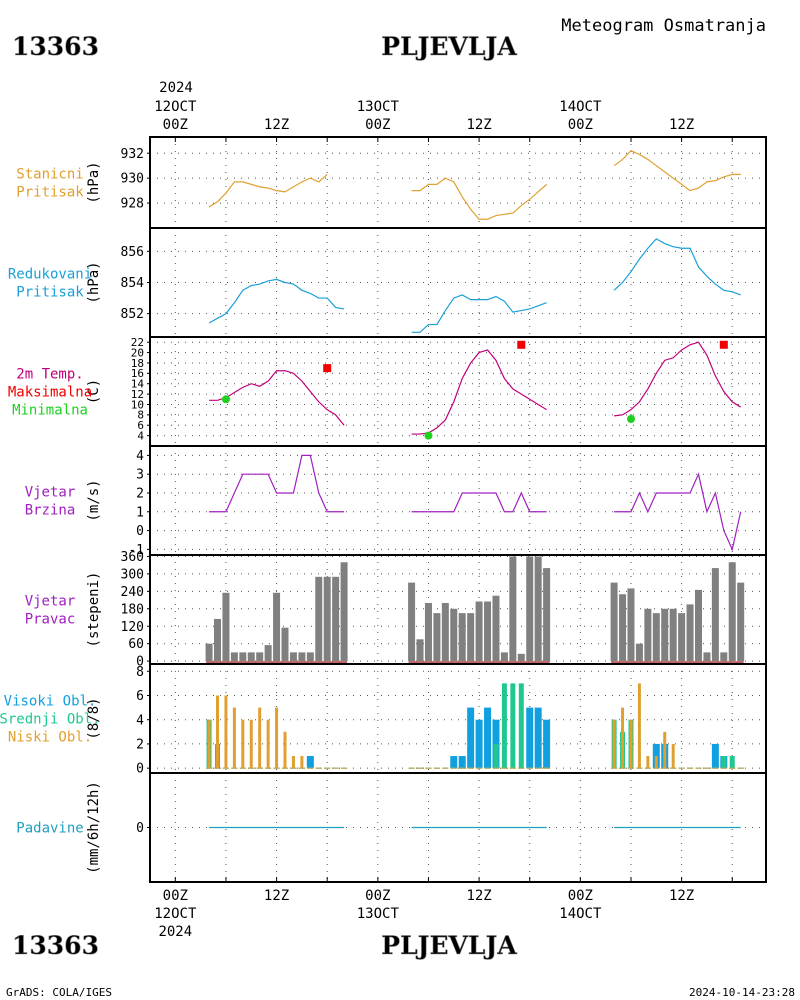 The width and height of the screenshot is (800, 1000). I want to click on panel-frame, so click(458, 500).